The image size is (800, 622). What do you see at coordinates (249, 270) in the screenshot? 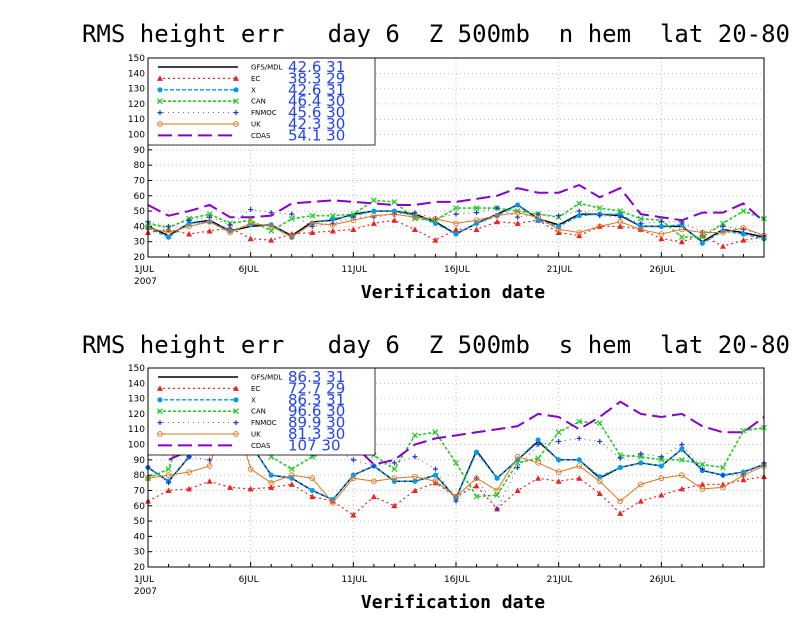
I see `x-tick-label: 6JUL` at bounding box center [249, 270].